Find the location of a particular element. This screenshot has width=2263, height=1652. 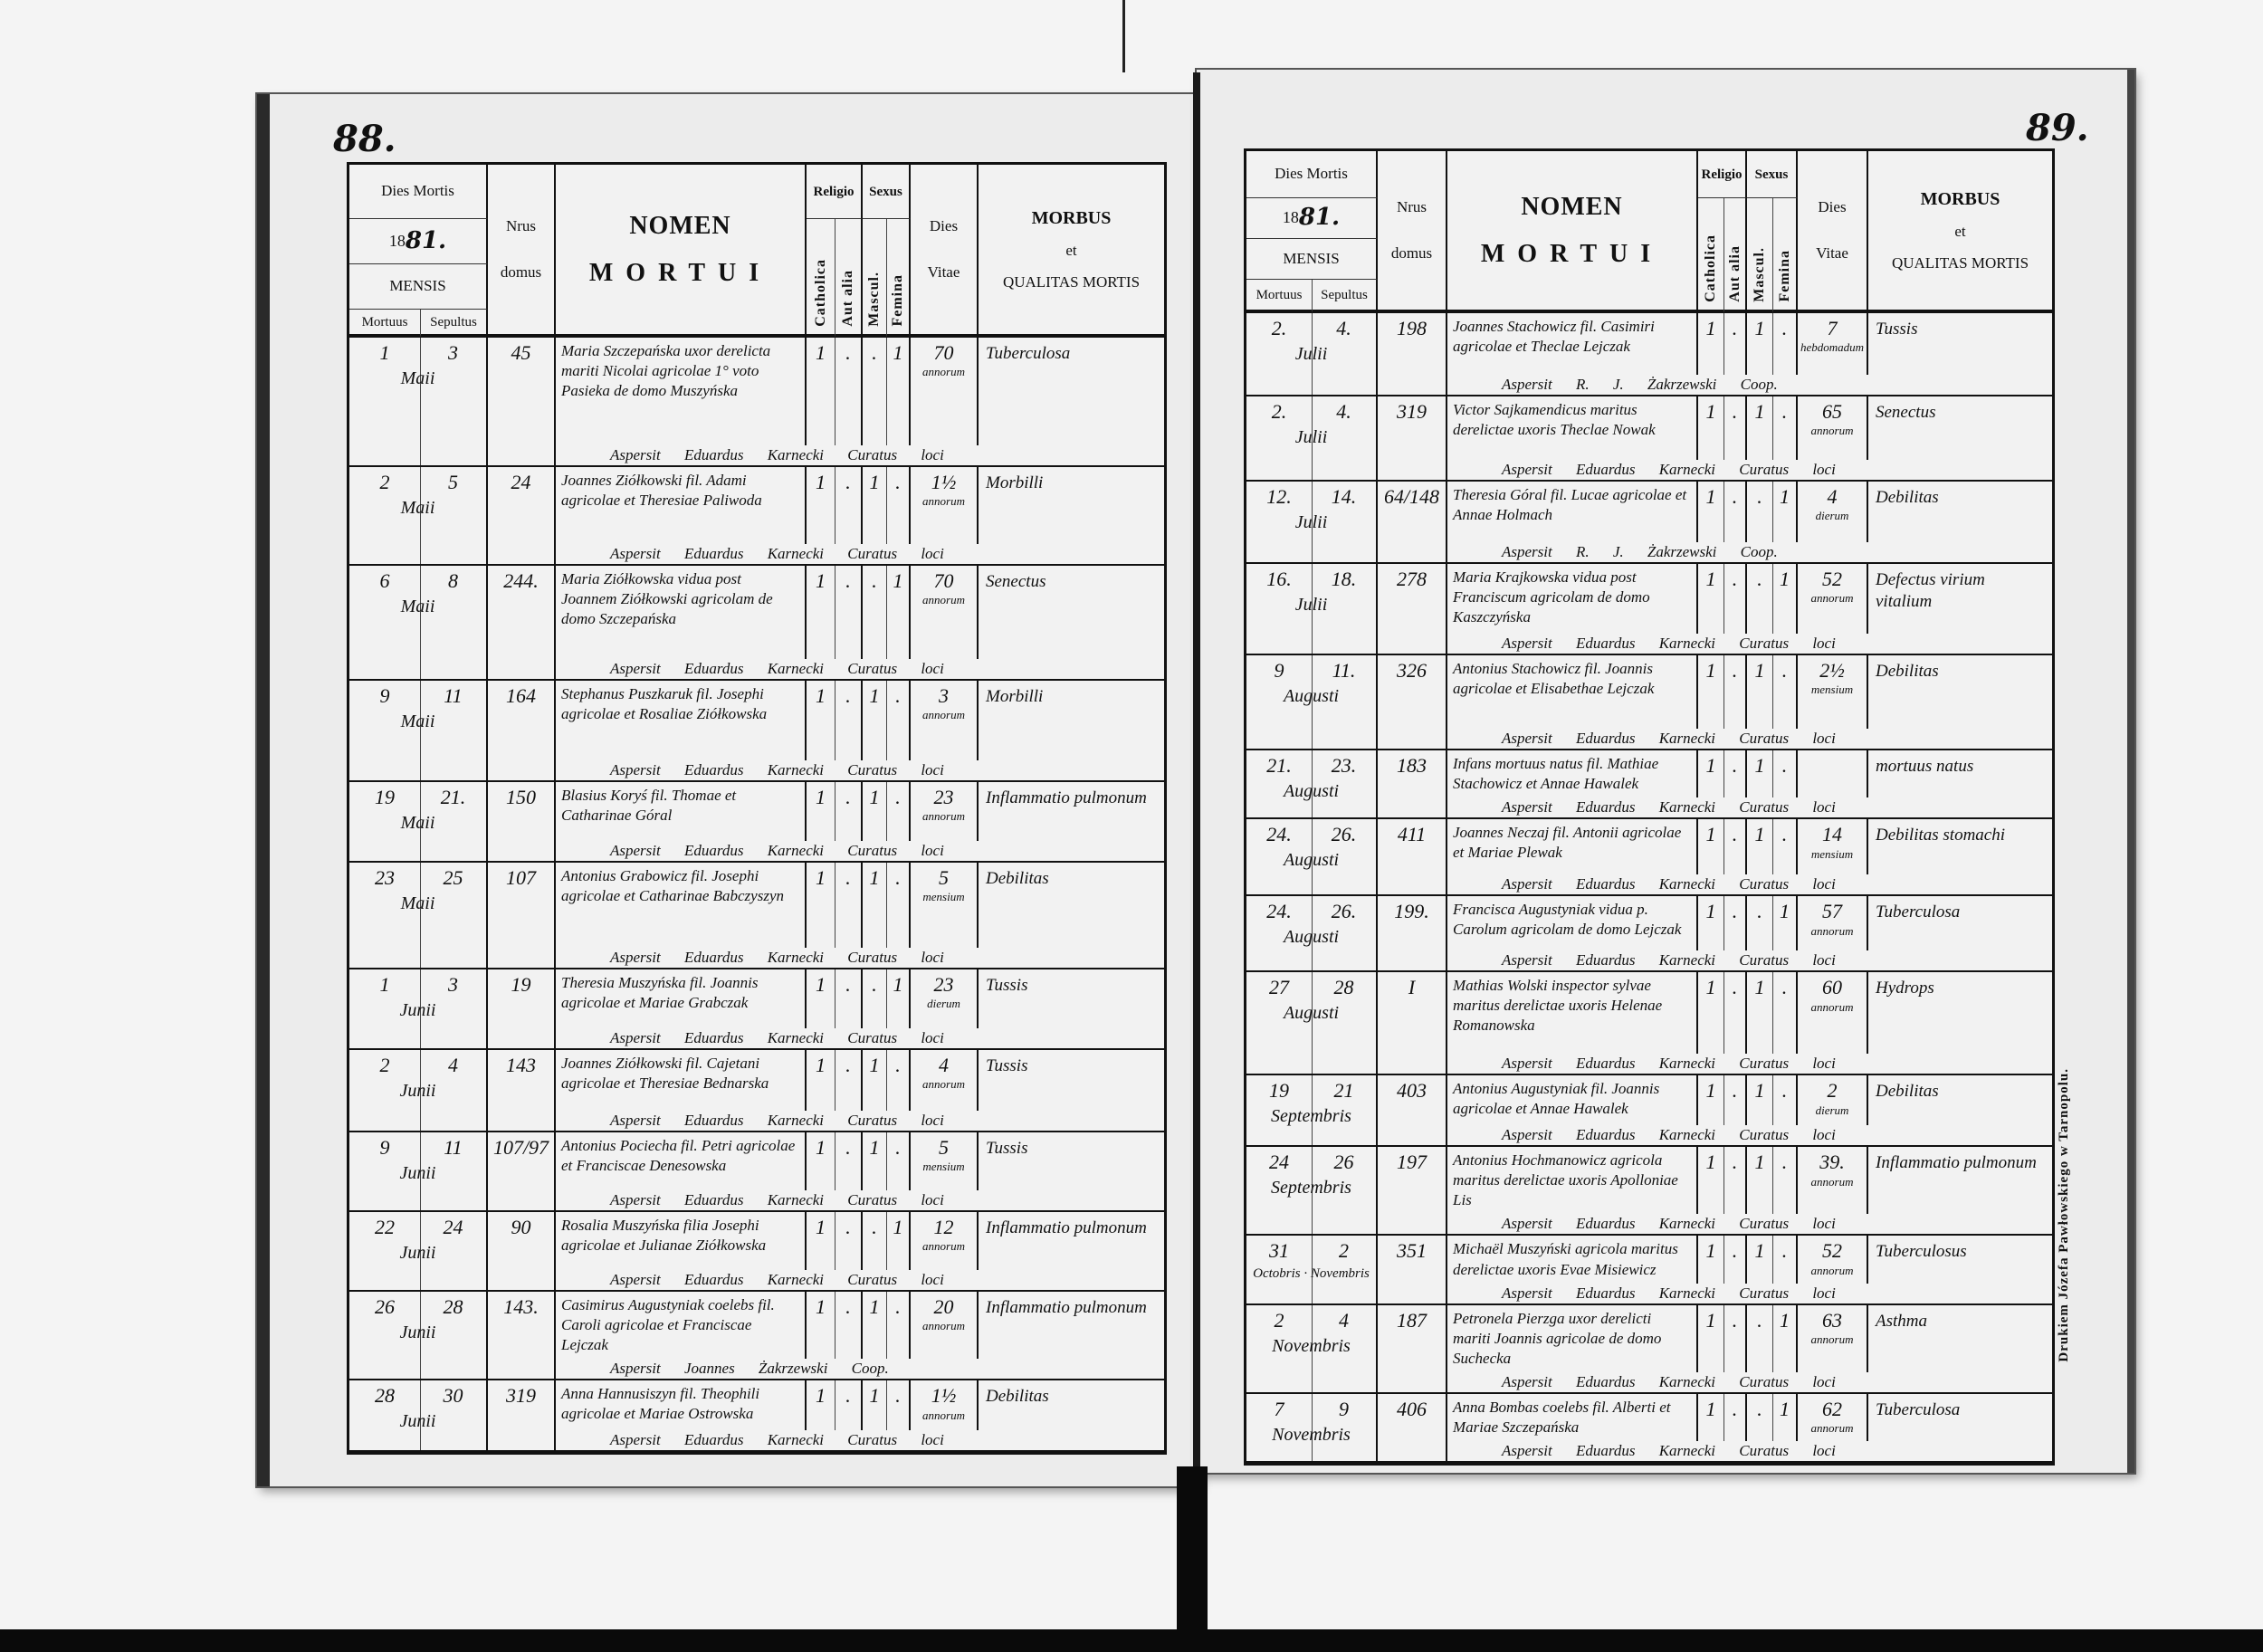

house-number: 278 is located at coordinates (1412, 609).